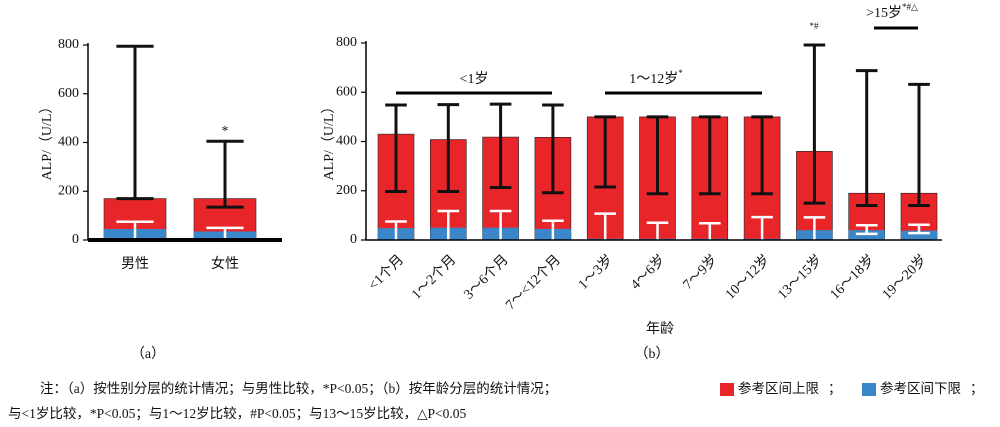 The width and height of the screenshot is (1000, 427). I want to click on annotation-text: 1～12岁, so click(653, 79).